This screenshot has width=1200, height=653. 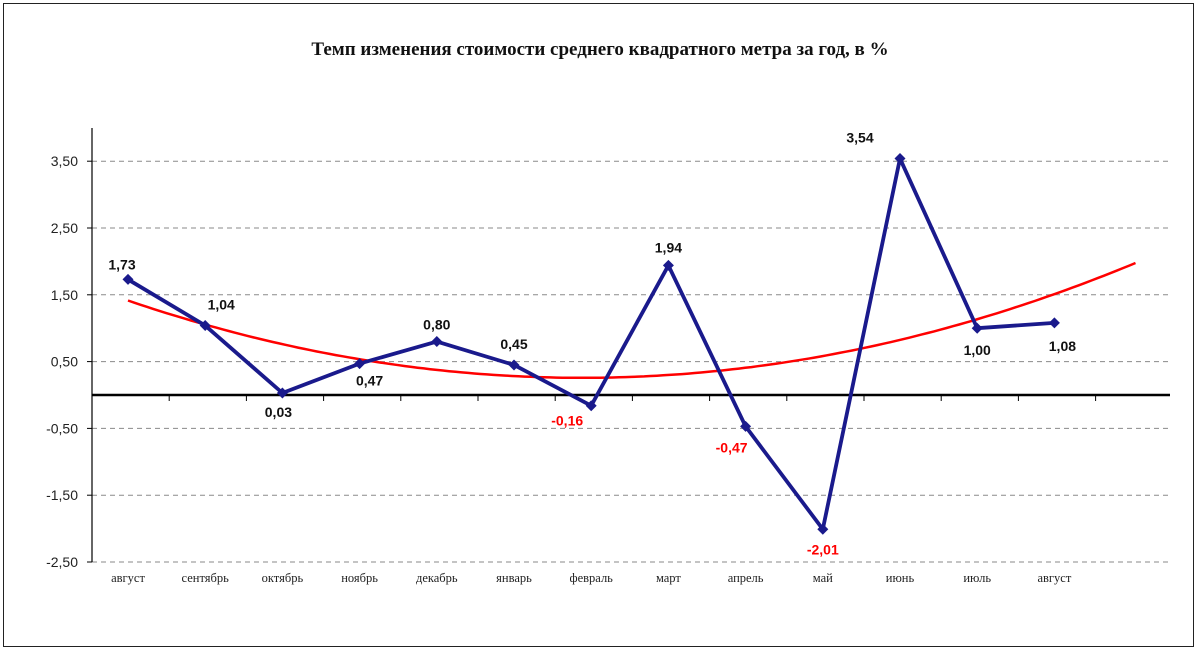 What do you see at coordinates (64, 161) in the screenshot?
I see `y-tick-label: 3,50` at bounding box center [64, 161].